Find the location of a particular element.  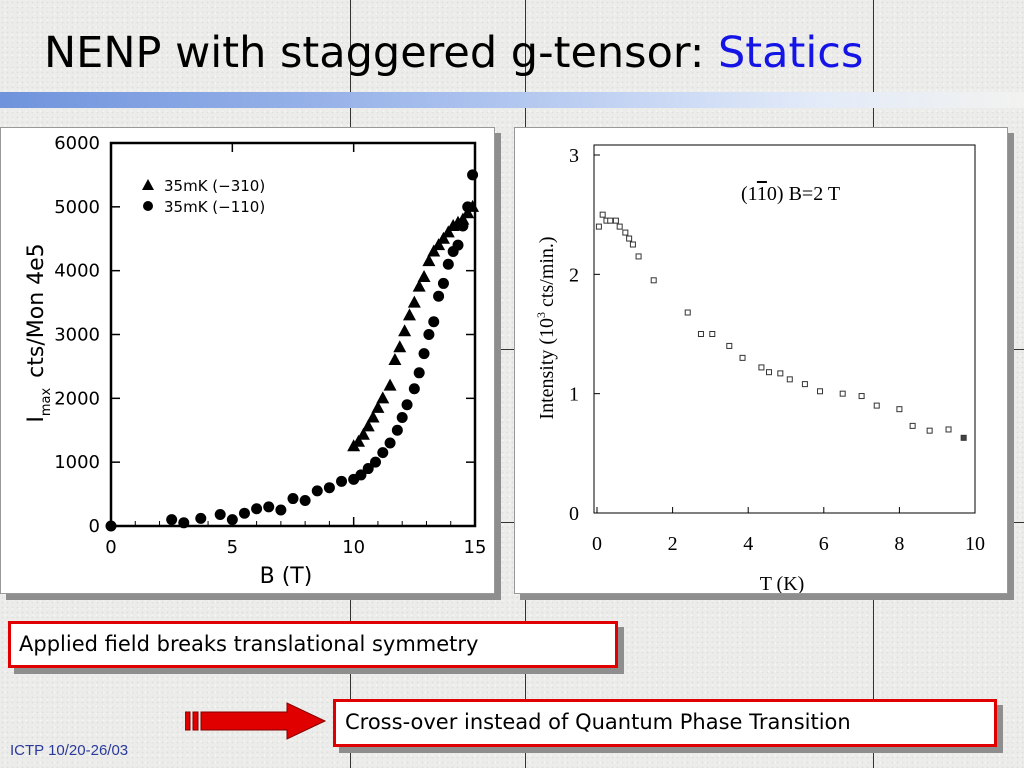

y-axis-label: Intensity (103 cts/min.) is located at coordinates (546, 327).